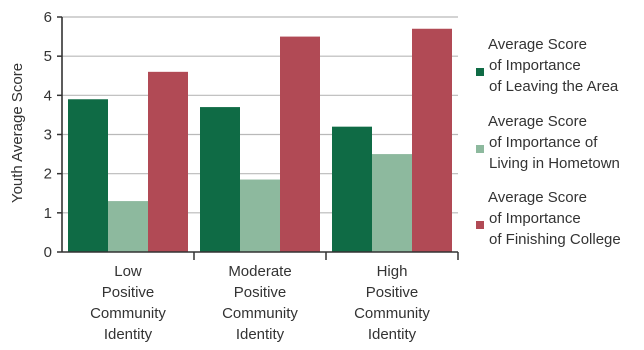  What do you see at coordinates (543, 142) in the screenshot?
I see `legend-label-line: of Importance of` at bounding box center [543, 142].